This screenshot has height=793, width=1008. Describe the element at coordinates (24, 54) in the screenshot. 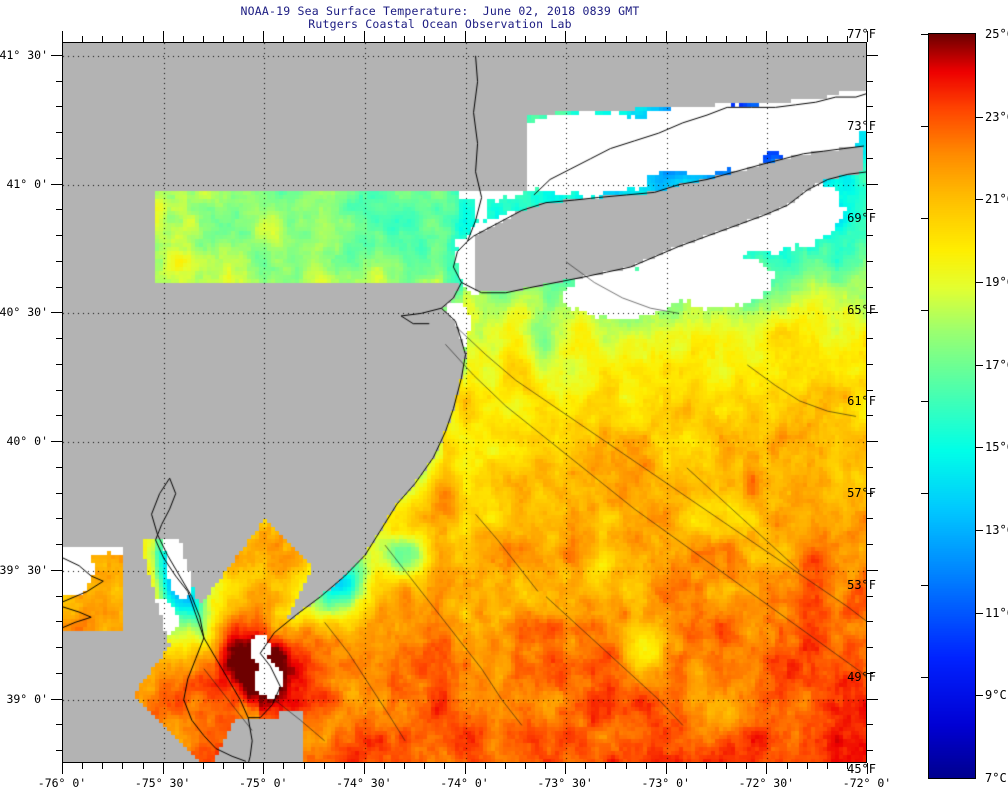

I see `latitude-label: 41° 30'` at that location.